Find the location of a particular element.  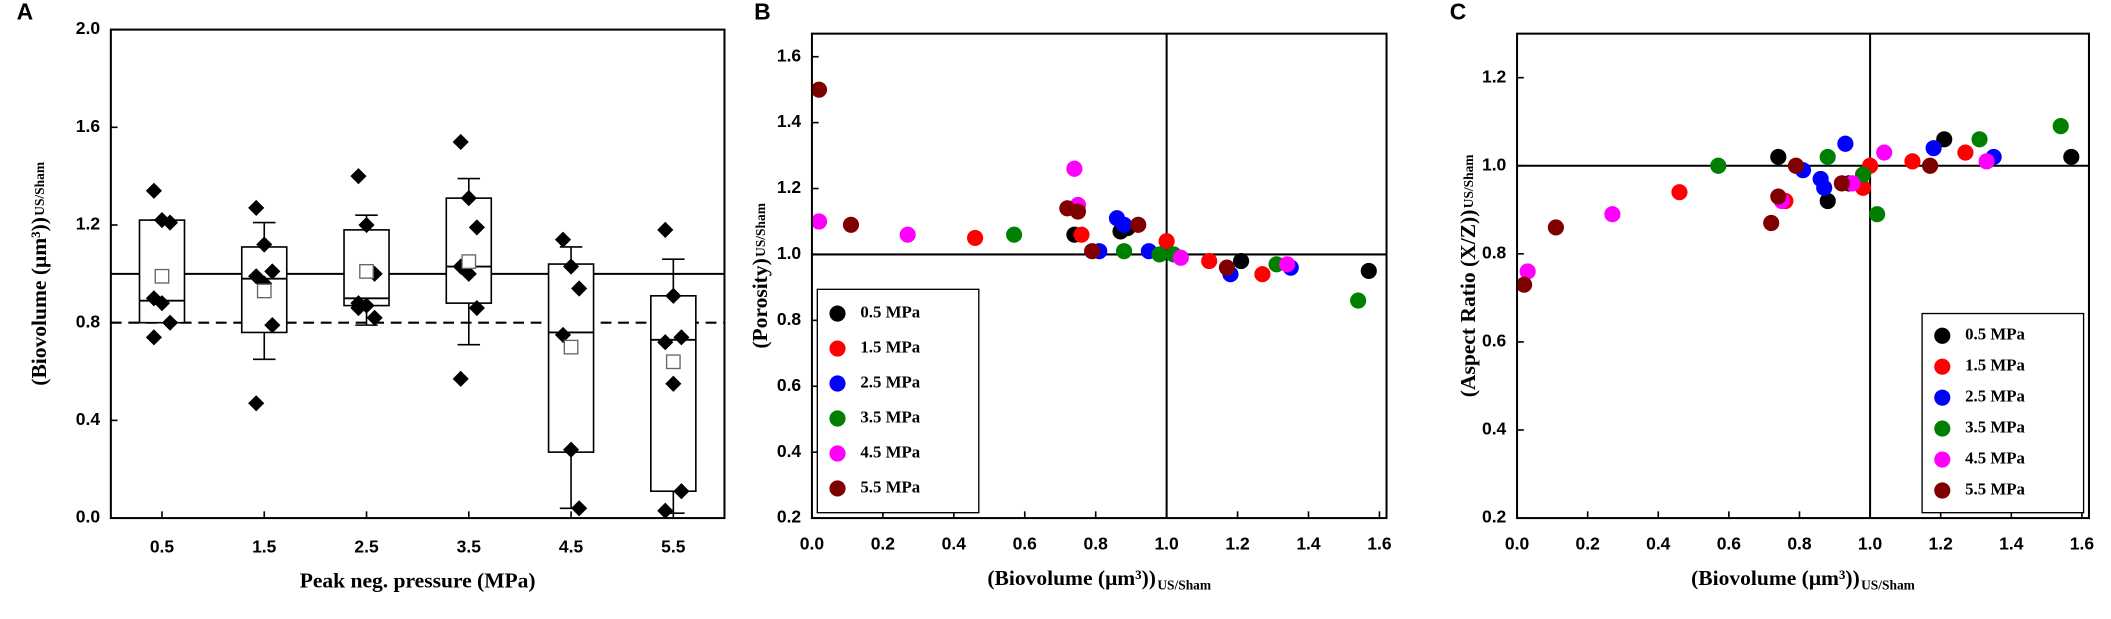

legend-box is located at coordinates (898, 401).